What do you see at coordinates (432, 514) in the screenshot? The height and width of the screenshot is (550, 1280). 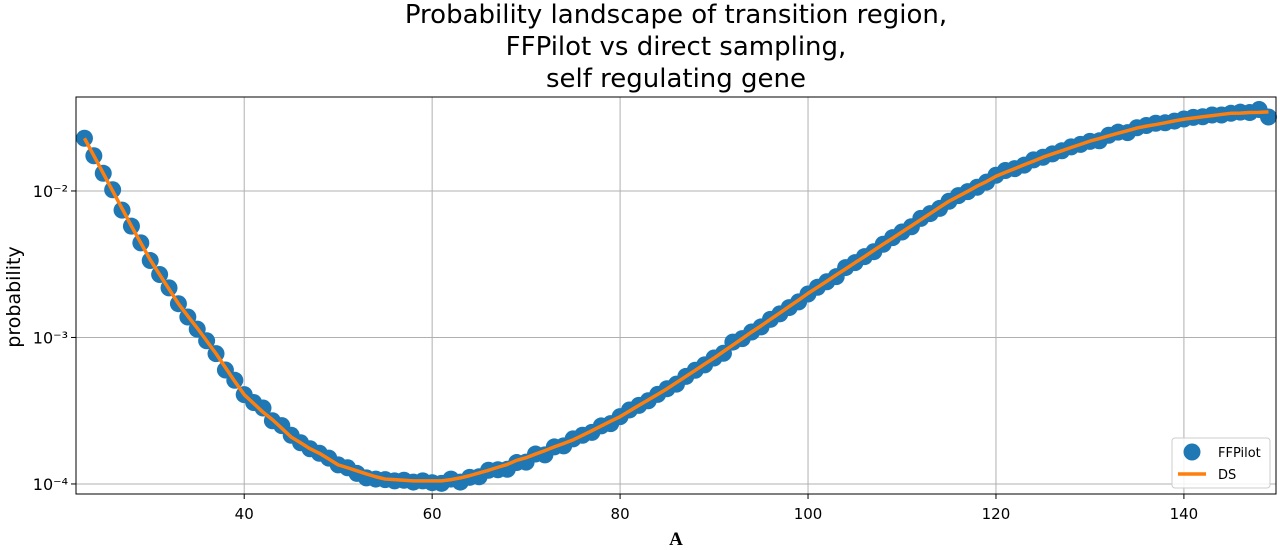 I see `x-tick-label: 60` at bounding box center [432, 514].